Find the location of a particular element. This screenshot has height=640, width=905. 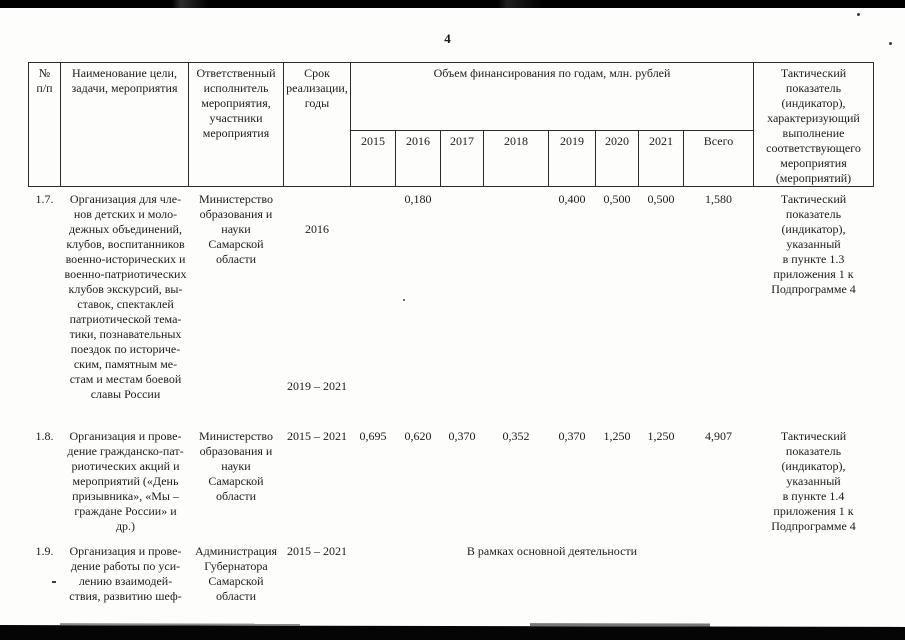

scan-edge-bottom is located at coordinates (452, 631).